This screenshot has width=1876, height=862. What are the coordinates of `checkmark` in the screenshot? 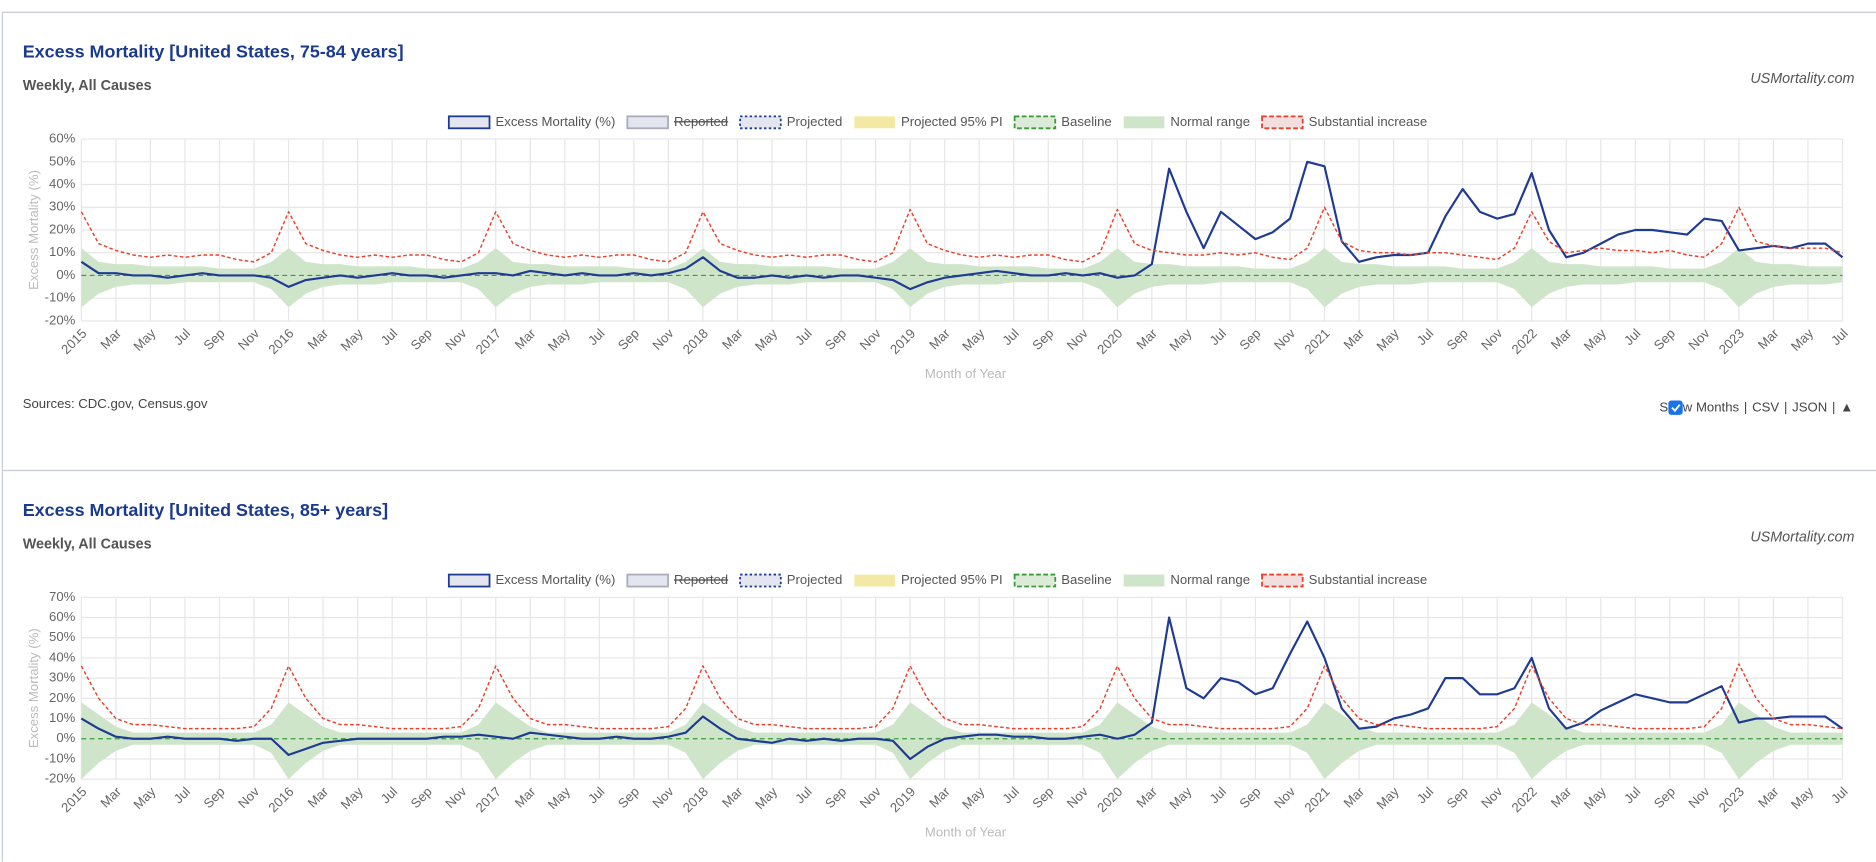 It's located at (1676, 408).